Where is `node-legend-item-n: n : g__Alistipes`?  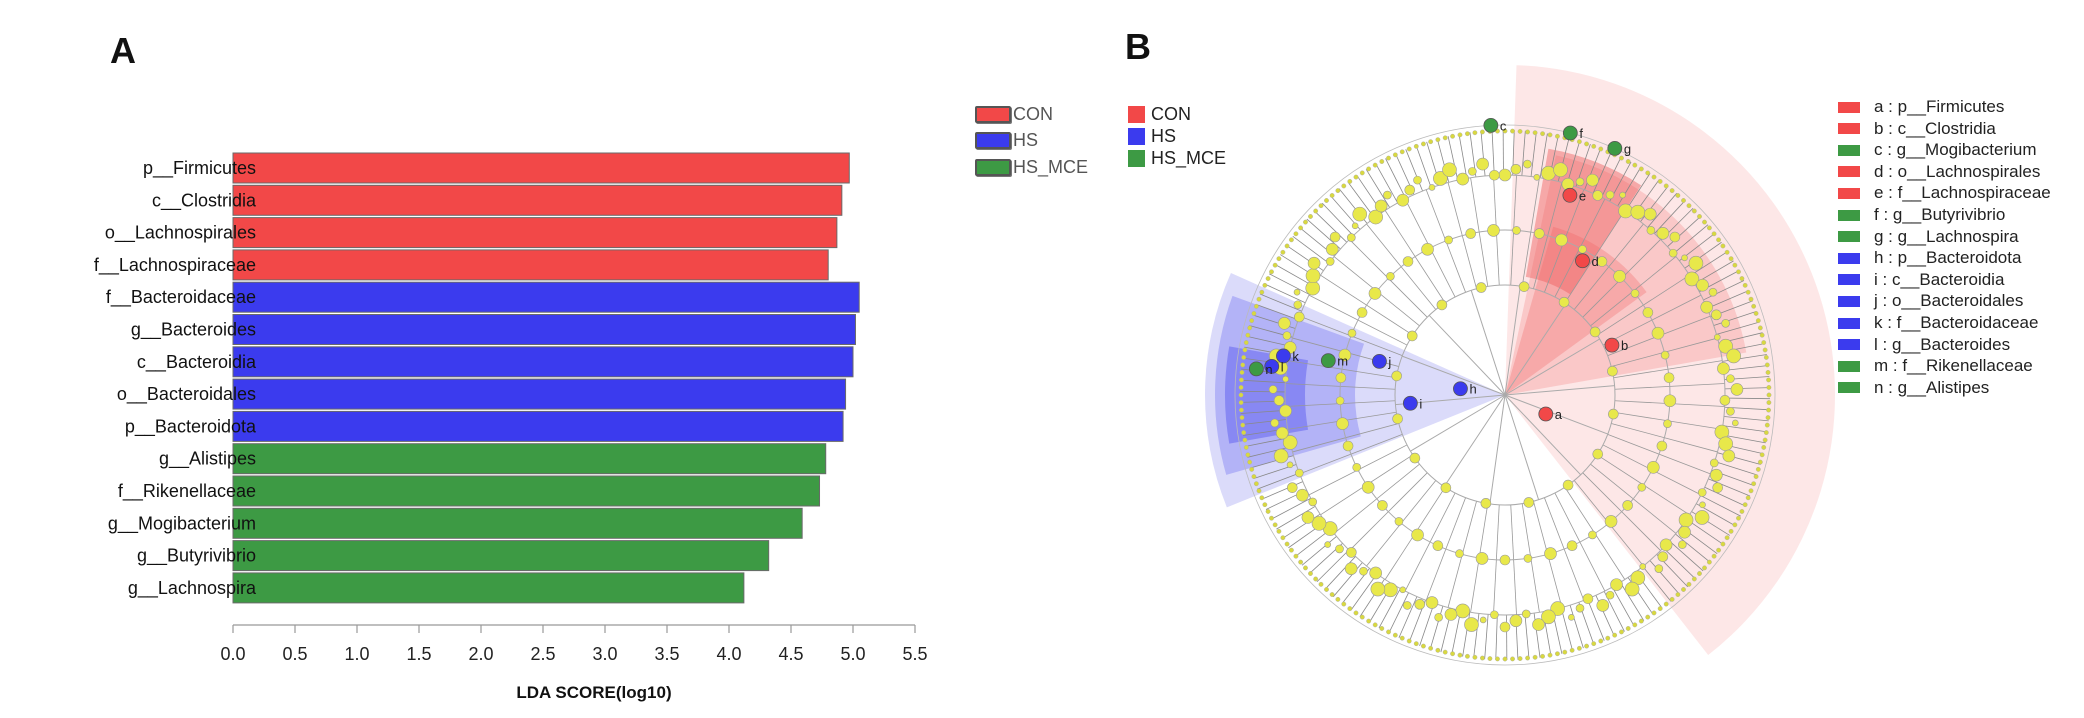
node-legend-item-n: n : g__Alistipes is located at coordinates (1913, 388).